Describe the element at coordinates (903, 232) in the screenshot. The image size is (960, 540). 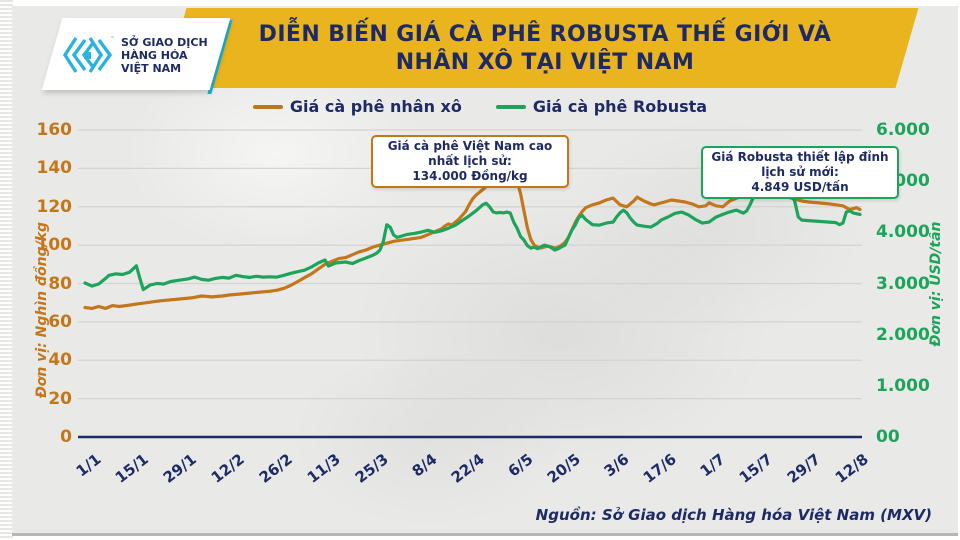
I see `right-axis-tick-4.000: 4.000` at that location.